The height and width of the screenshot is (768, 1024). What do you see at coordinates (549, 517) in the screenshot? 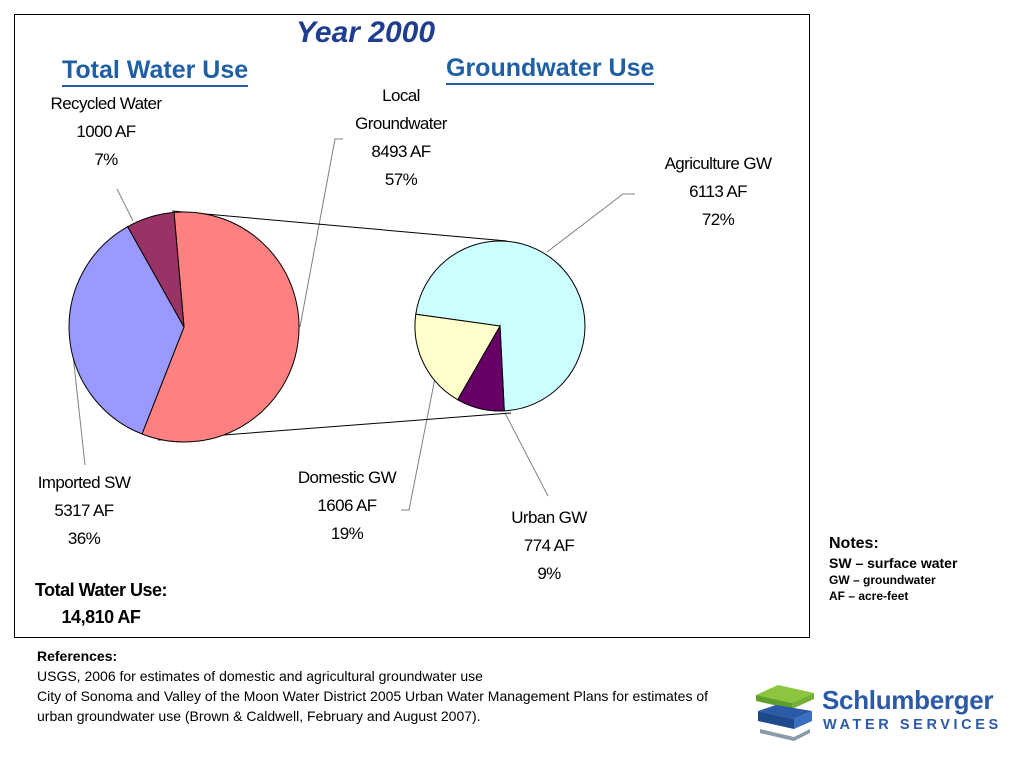
I see `urban-gw-label-name: Urban GW` at bounding box center [549, 517].